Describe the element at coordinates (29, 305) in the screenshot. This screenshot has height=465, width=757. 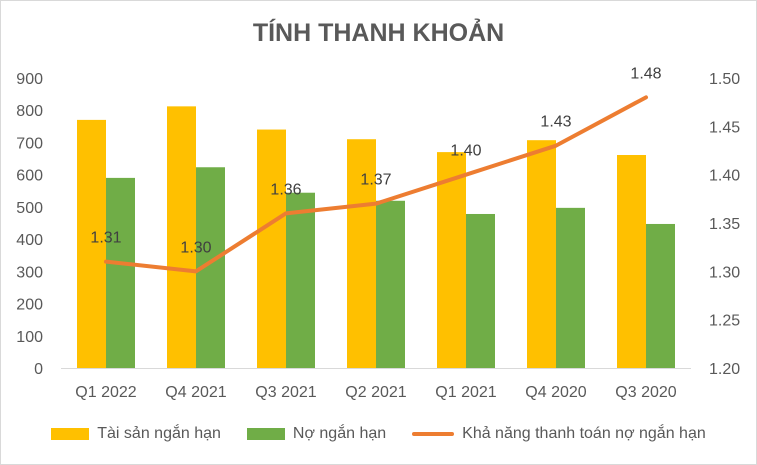
I see `y-left-tick-label: 200` at that location.